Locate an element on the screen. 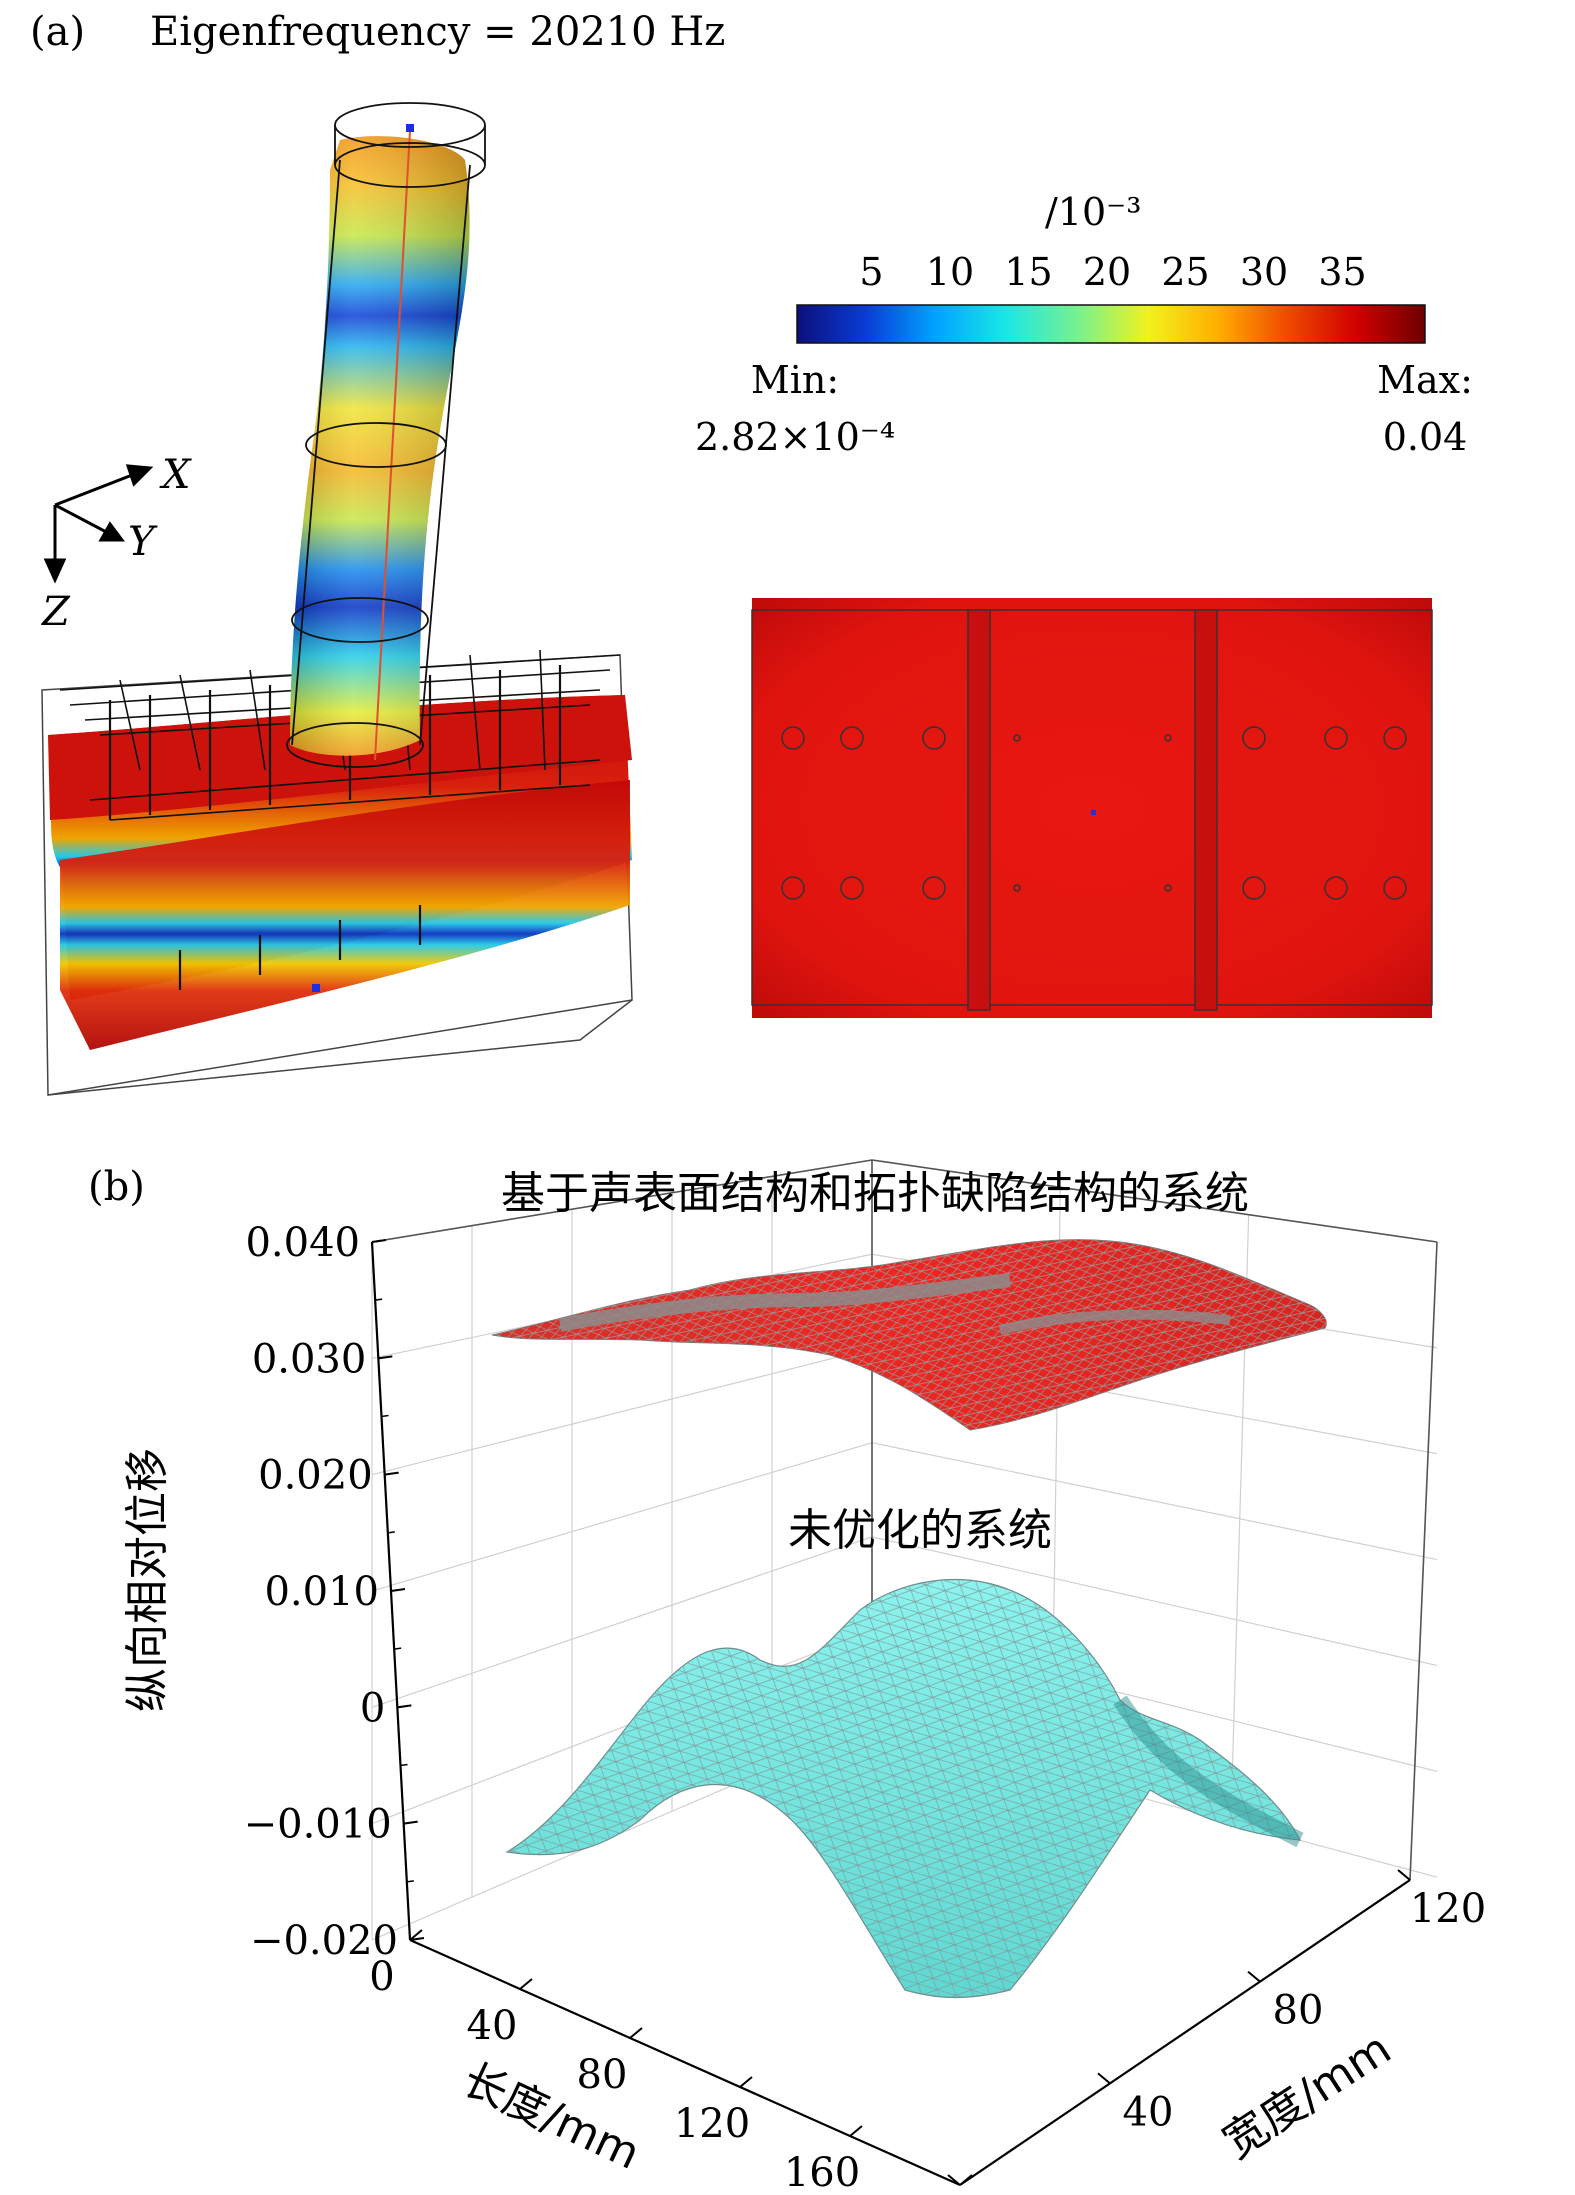 Image resolution: width=1575 pixels, height=2195 pixels. colorbar-unit: /10⁻³ is located at coordinates (1093, 212).